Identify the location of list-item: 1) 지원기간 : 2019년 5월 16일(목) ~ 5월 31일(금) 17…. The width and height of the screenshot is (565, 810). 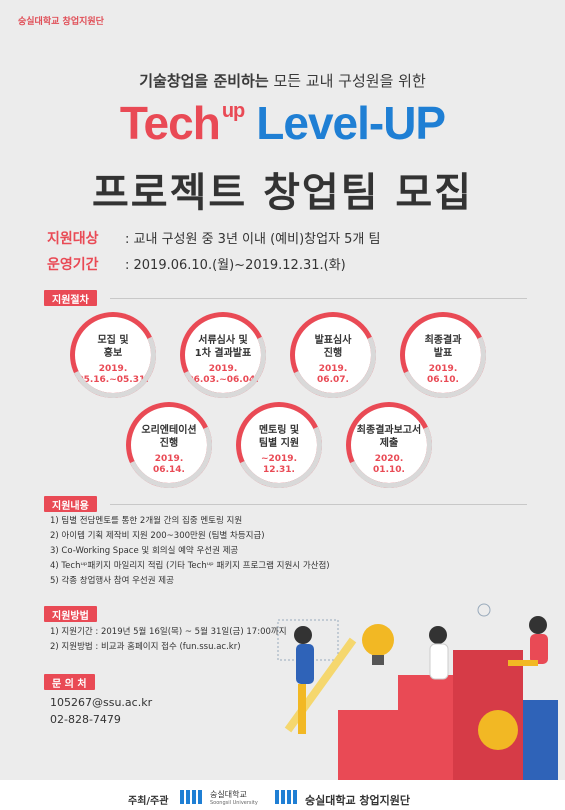
(168, 632).